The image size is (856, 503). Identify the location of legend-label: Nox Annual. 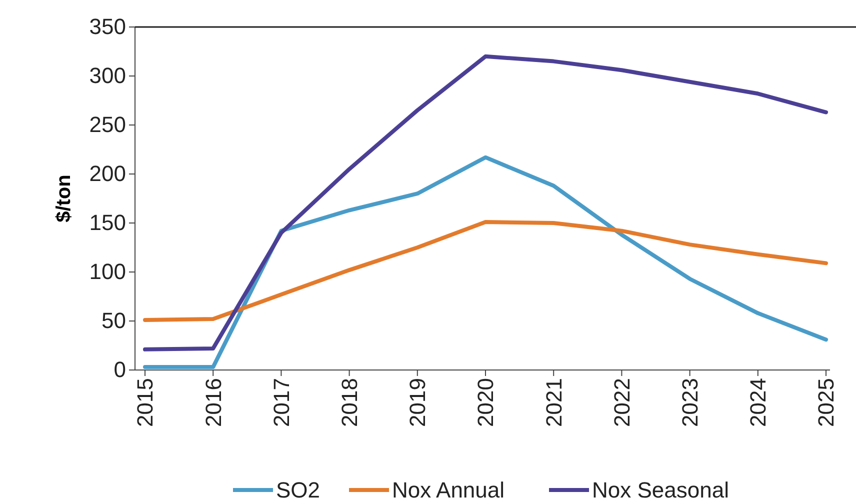
(448, 490).